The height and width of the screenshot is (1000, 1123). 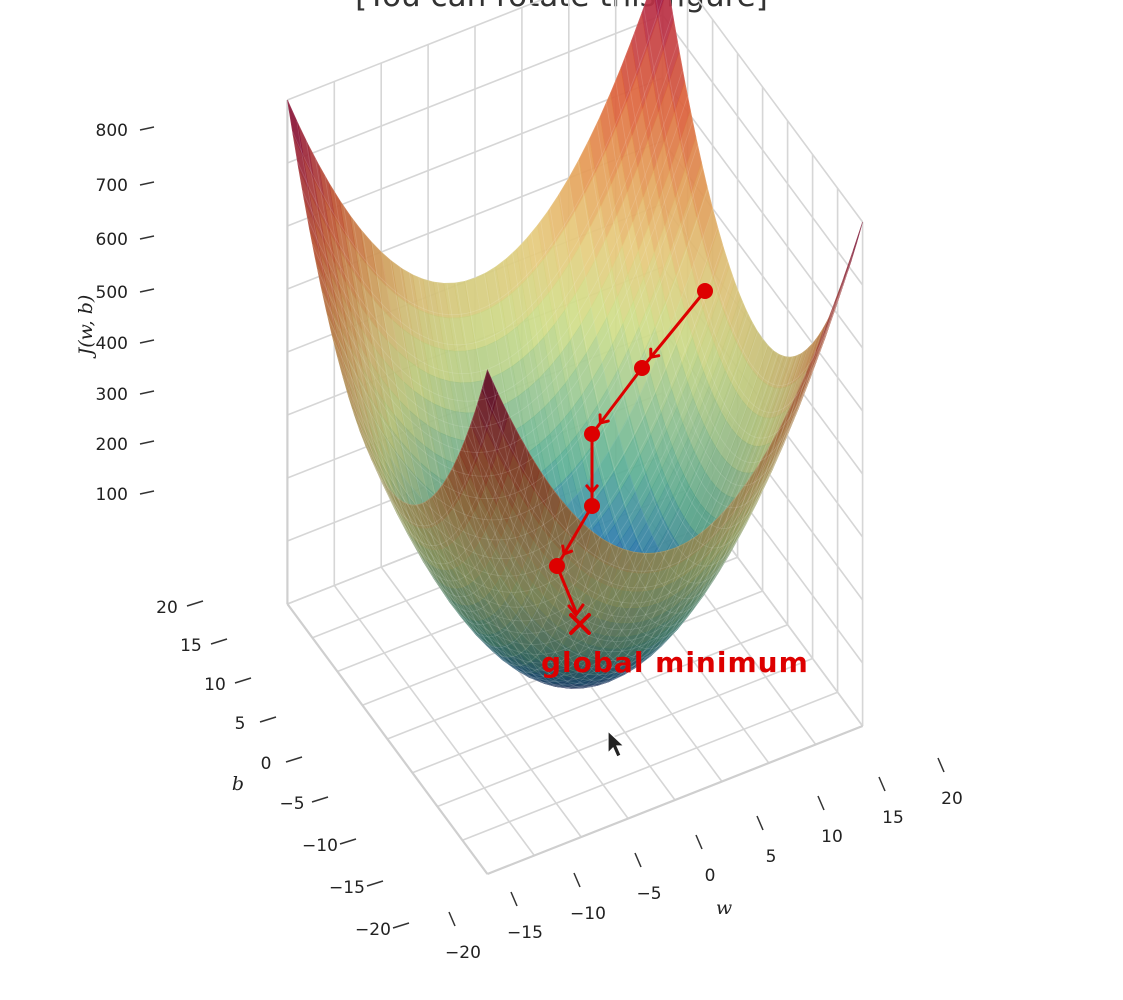 I want to click on w-tick-label: 10, so click(x=832, y=837).